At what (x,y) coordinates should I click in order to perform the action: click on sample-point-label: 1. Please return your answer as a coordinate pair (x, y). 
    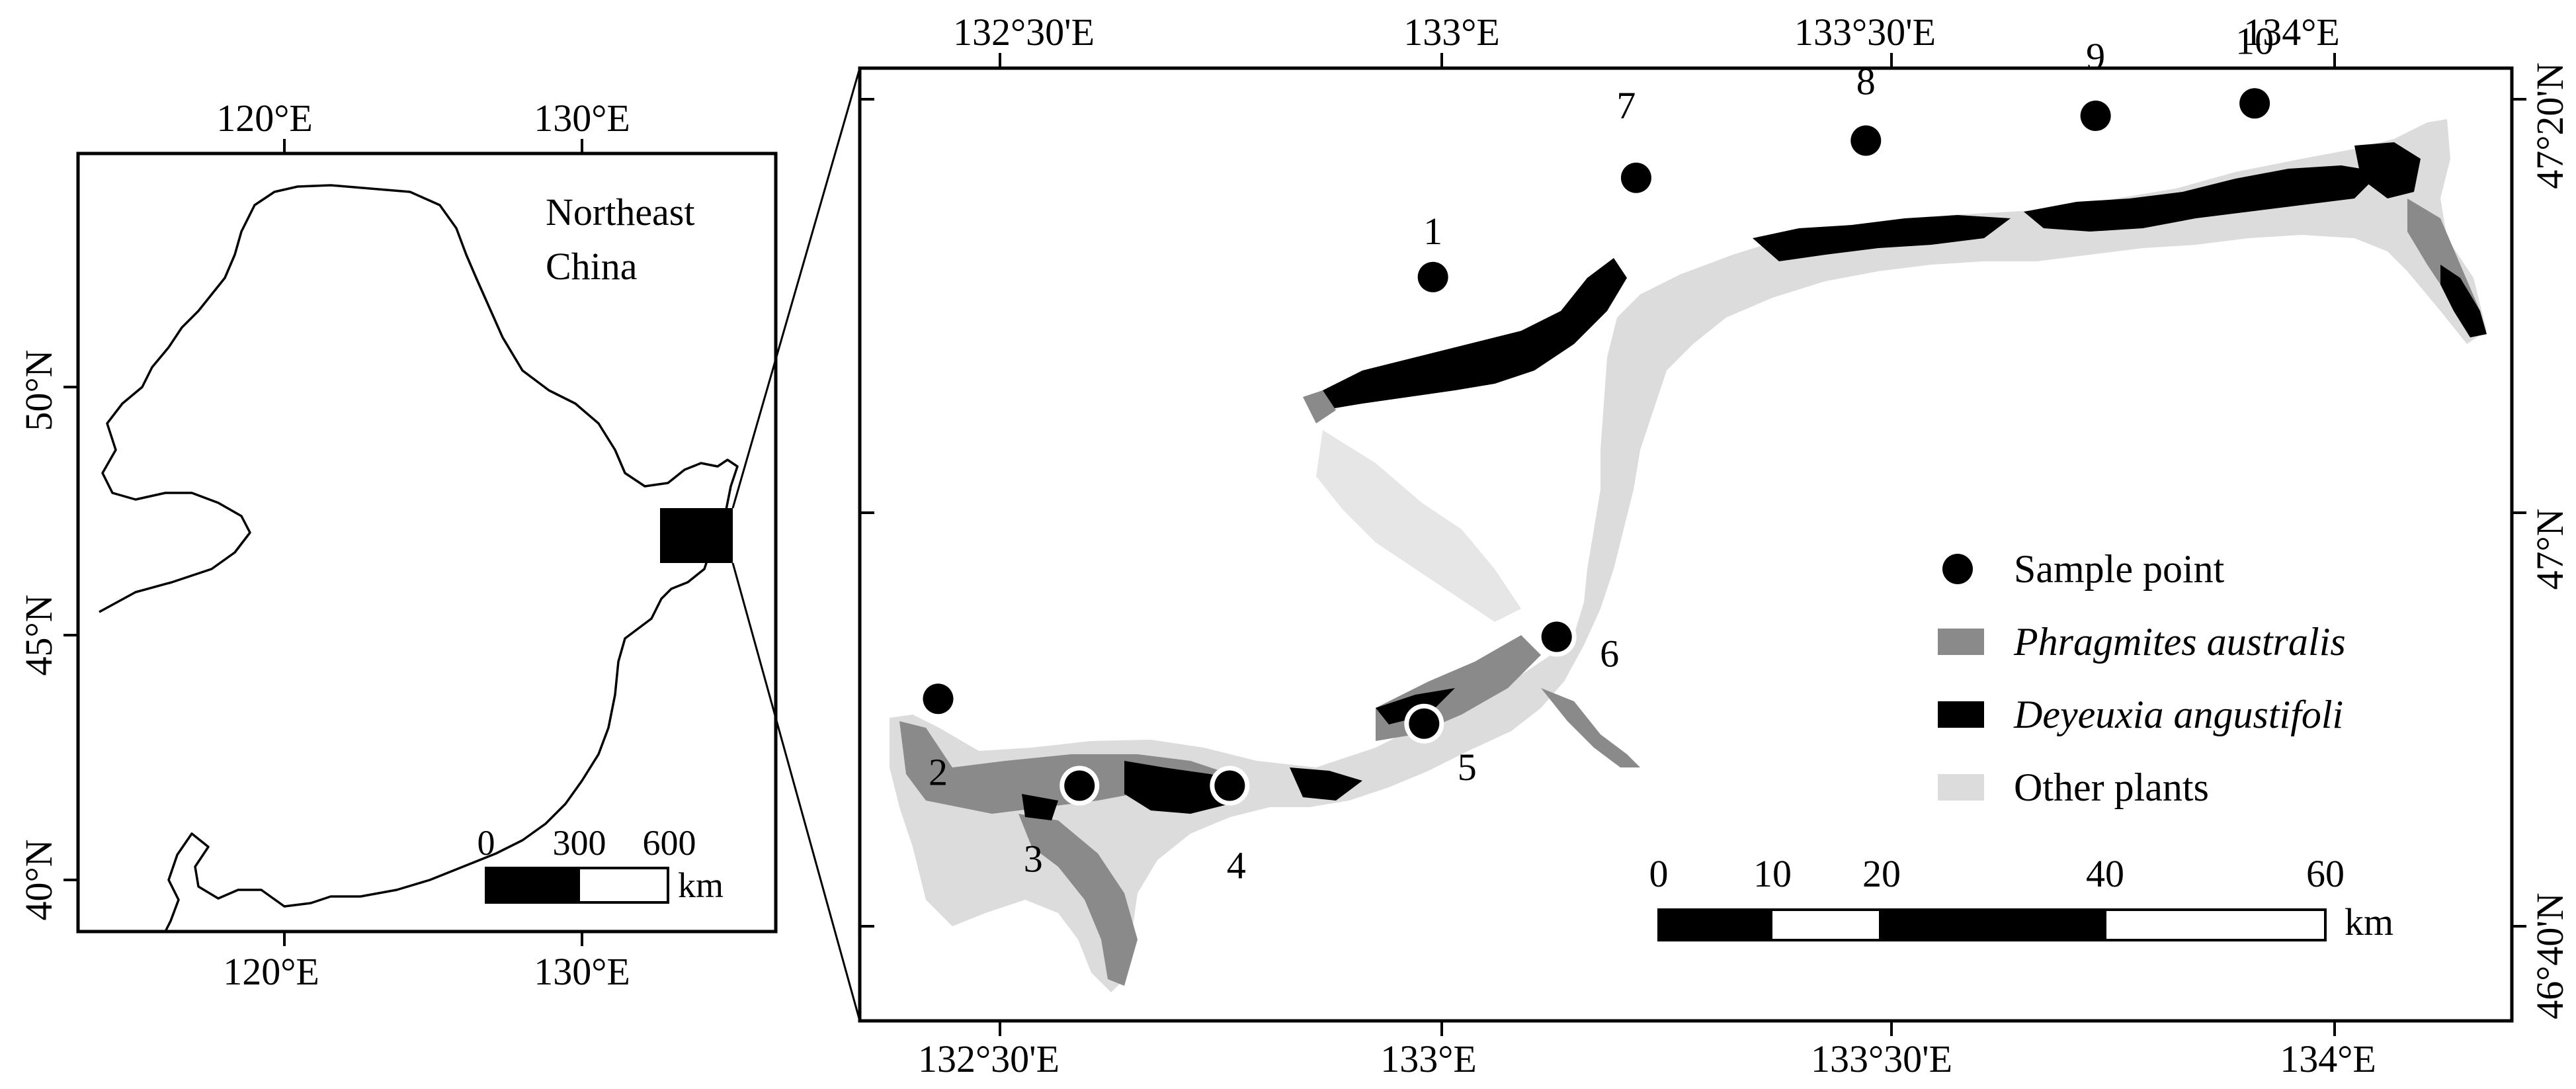
    Looking at the image, I should click on (1432, 231).